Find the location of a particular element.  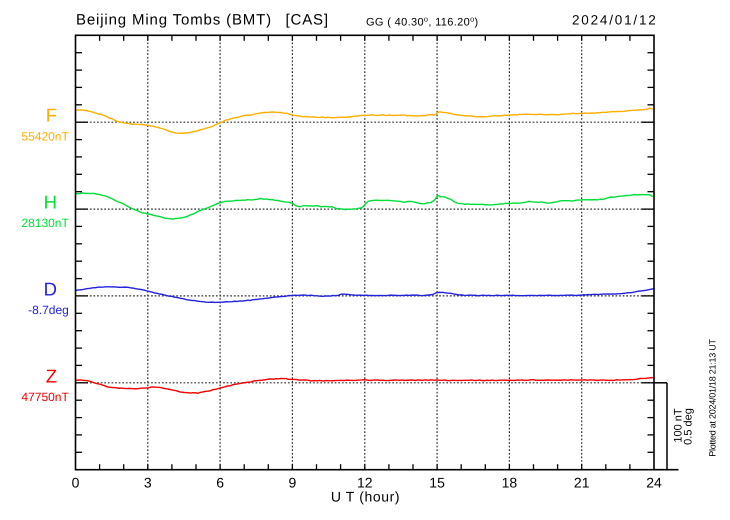

svg-text: 28130nT is located at coordinates (45, 223).